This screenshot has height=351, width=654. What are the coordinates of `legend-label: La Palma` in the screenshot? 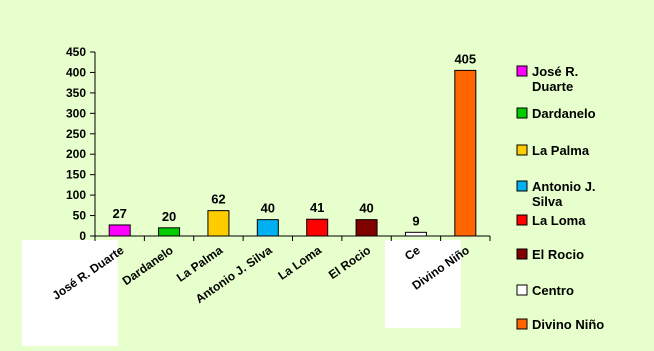 It's located at (561, 150).